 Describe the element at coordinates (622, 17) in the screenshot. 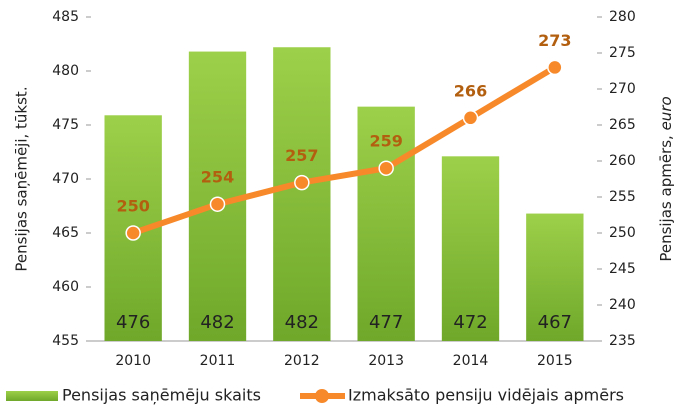

I see `y2-tick-label: 280` at that location.